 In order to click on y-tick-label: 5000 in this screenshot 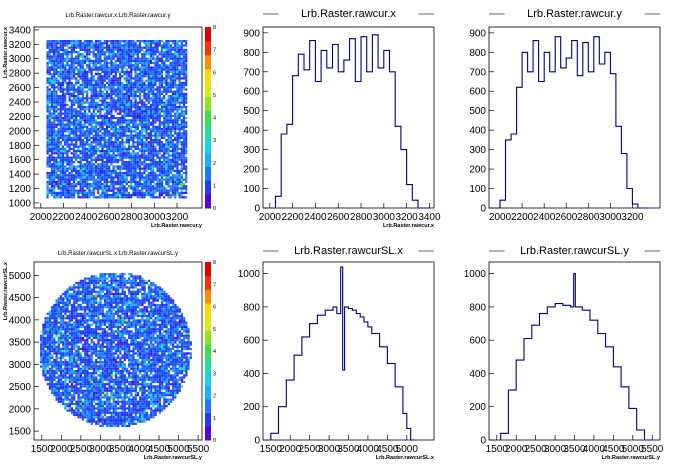, I will do `click(20, 276)`.